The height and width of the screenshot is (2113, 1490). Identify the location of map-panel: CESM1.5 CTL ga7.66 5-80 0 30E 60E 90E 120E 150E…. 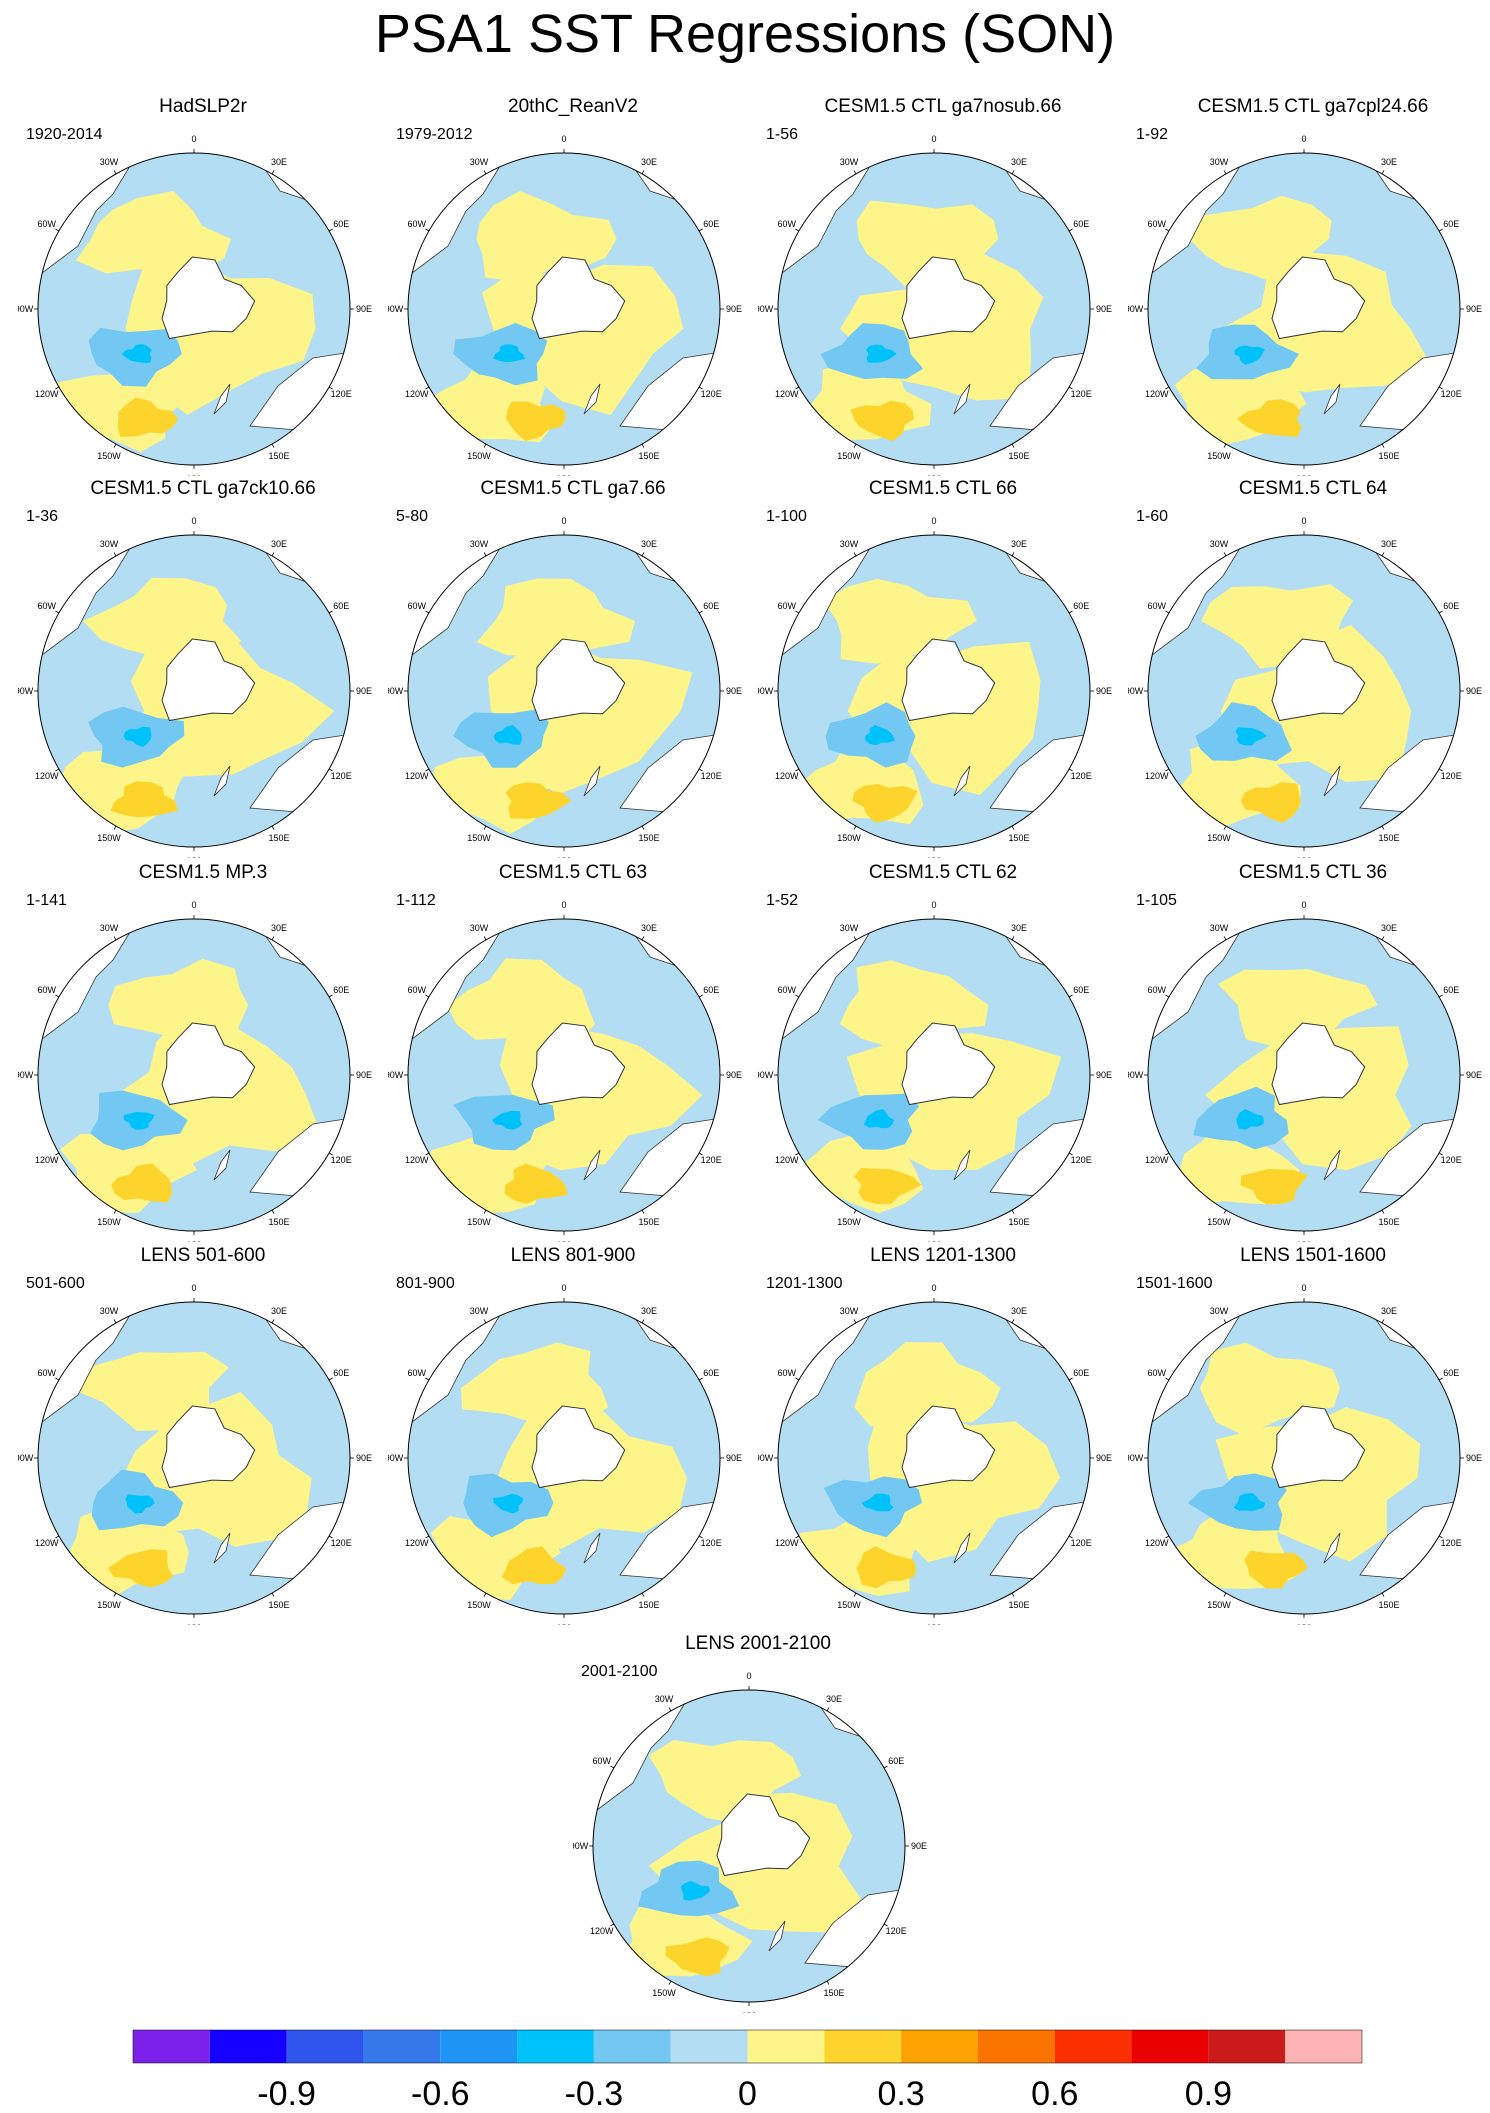
(573, 668).